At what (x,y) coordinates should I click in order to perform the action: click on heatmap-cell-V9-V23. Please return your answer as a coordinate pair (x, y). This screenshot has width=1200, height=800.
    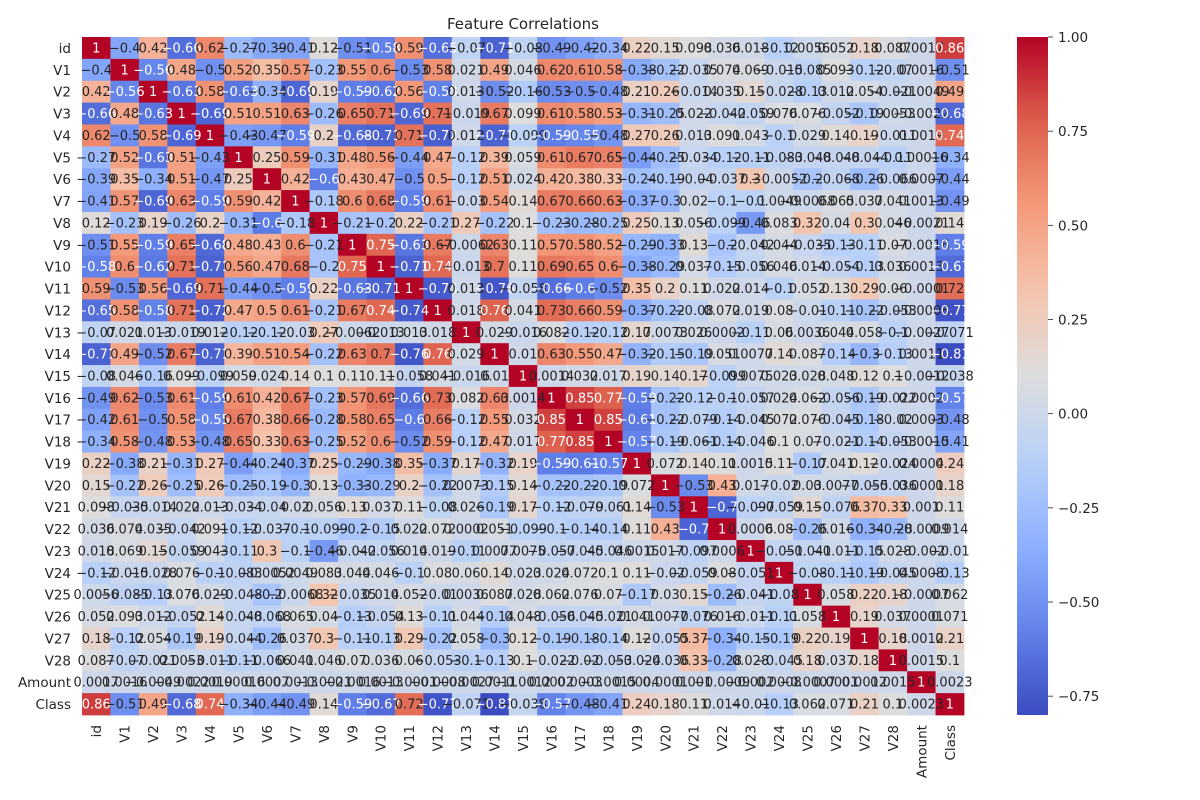
    Looking at the image, I should click on (751, 245).